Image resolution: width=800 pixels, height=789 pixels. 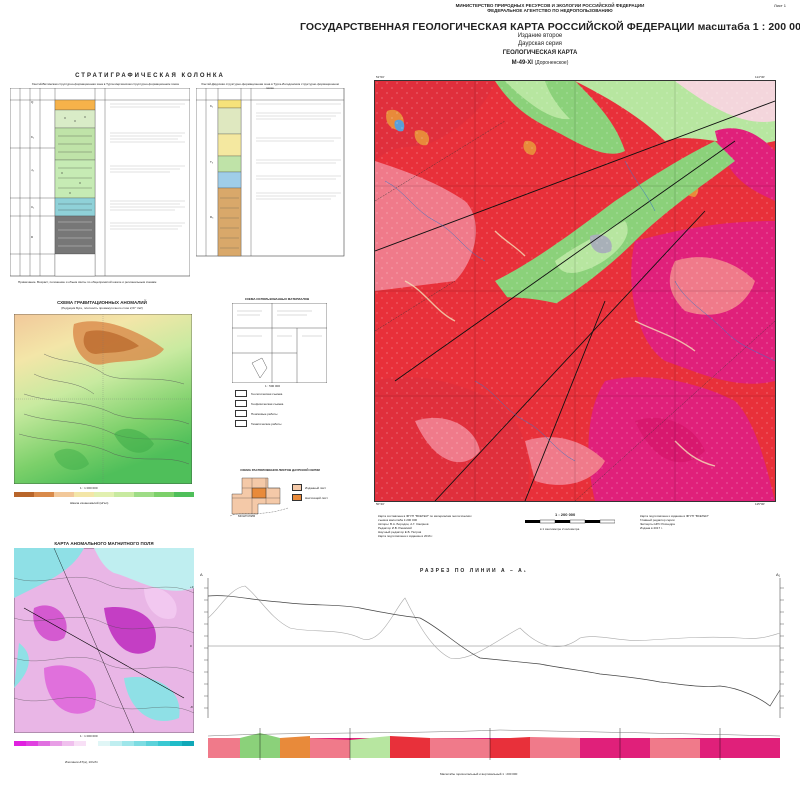 What do you see at coordinates (570, 521) in the screenshot?
I see `scale-bar` at bounding box center [570, 521].